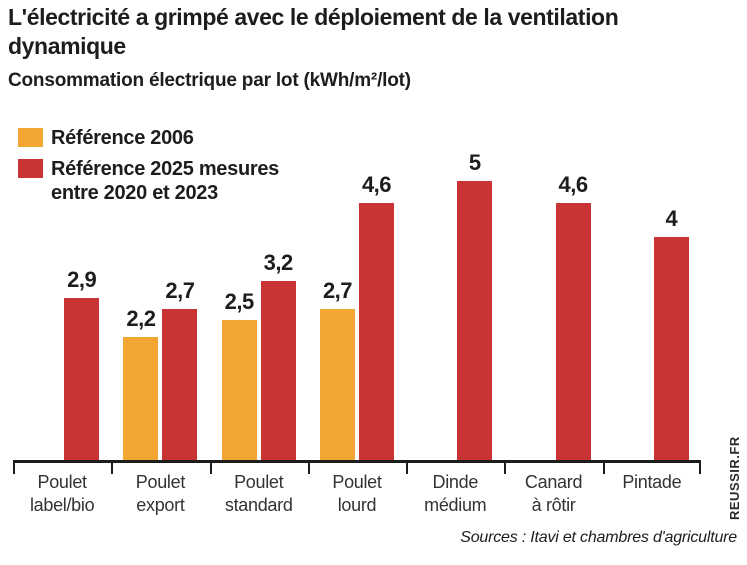 The height and width of the screenshot is (565, 747). Describe the element at coordinates (160, 493) in the screenshot. I see `category-label: Poulet export` at that location.